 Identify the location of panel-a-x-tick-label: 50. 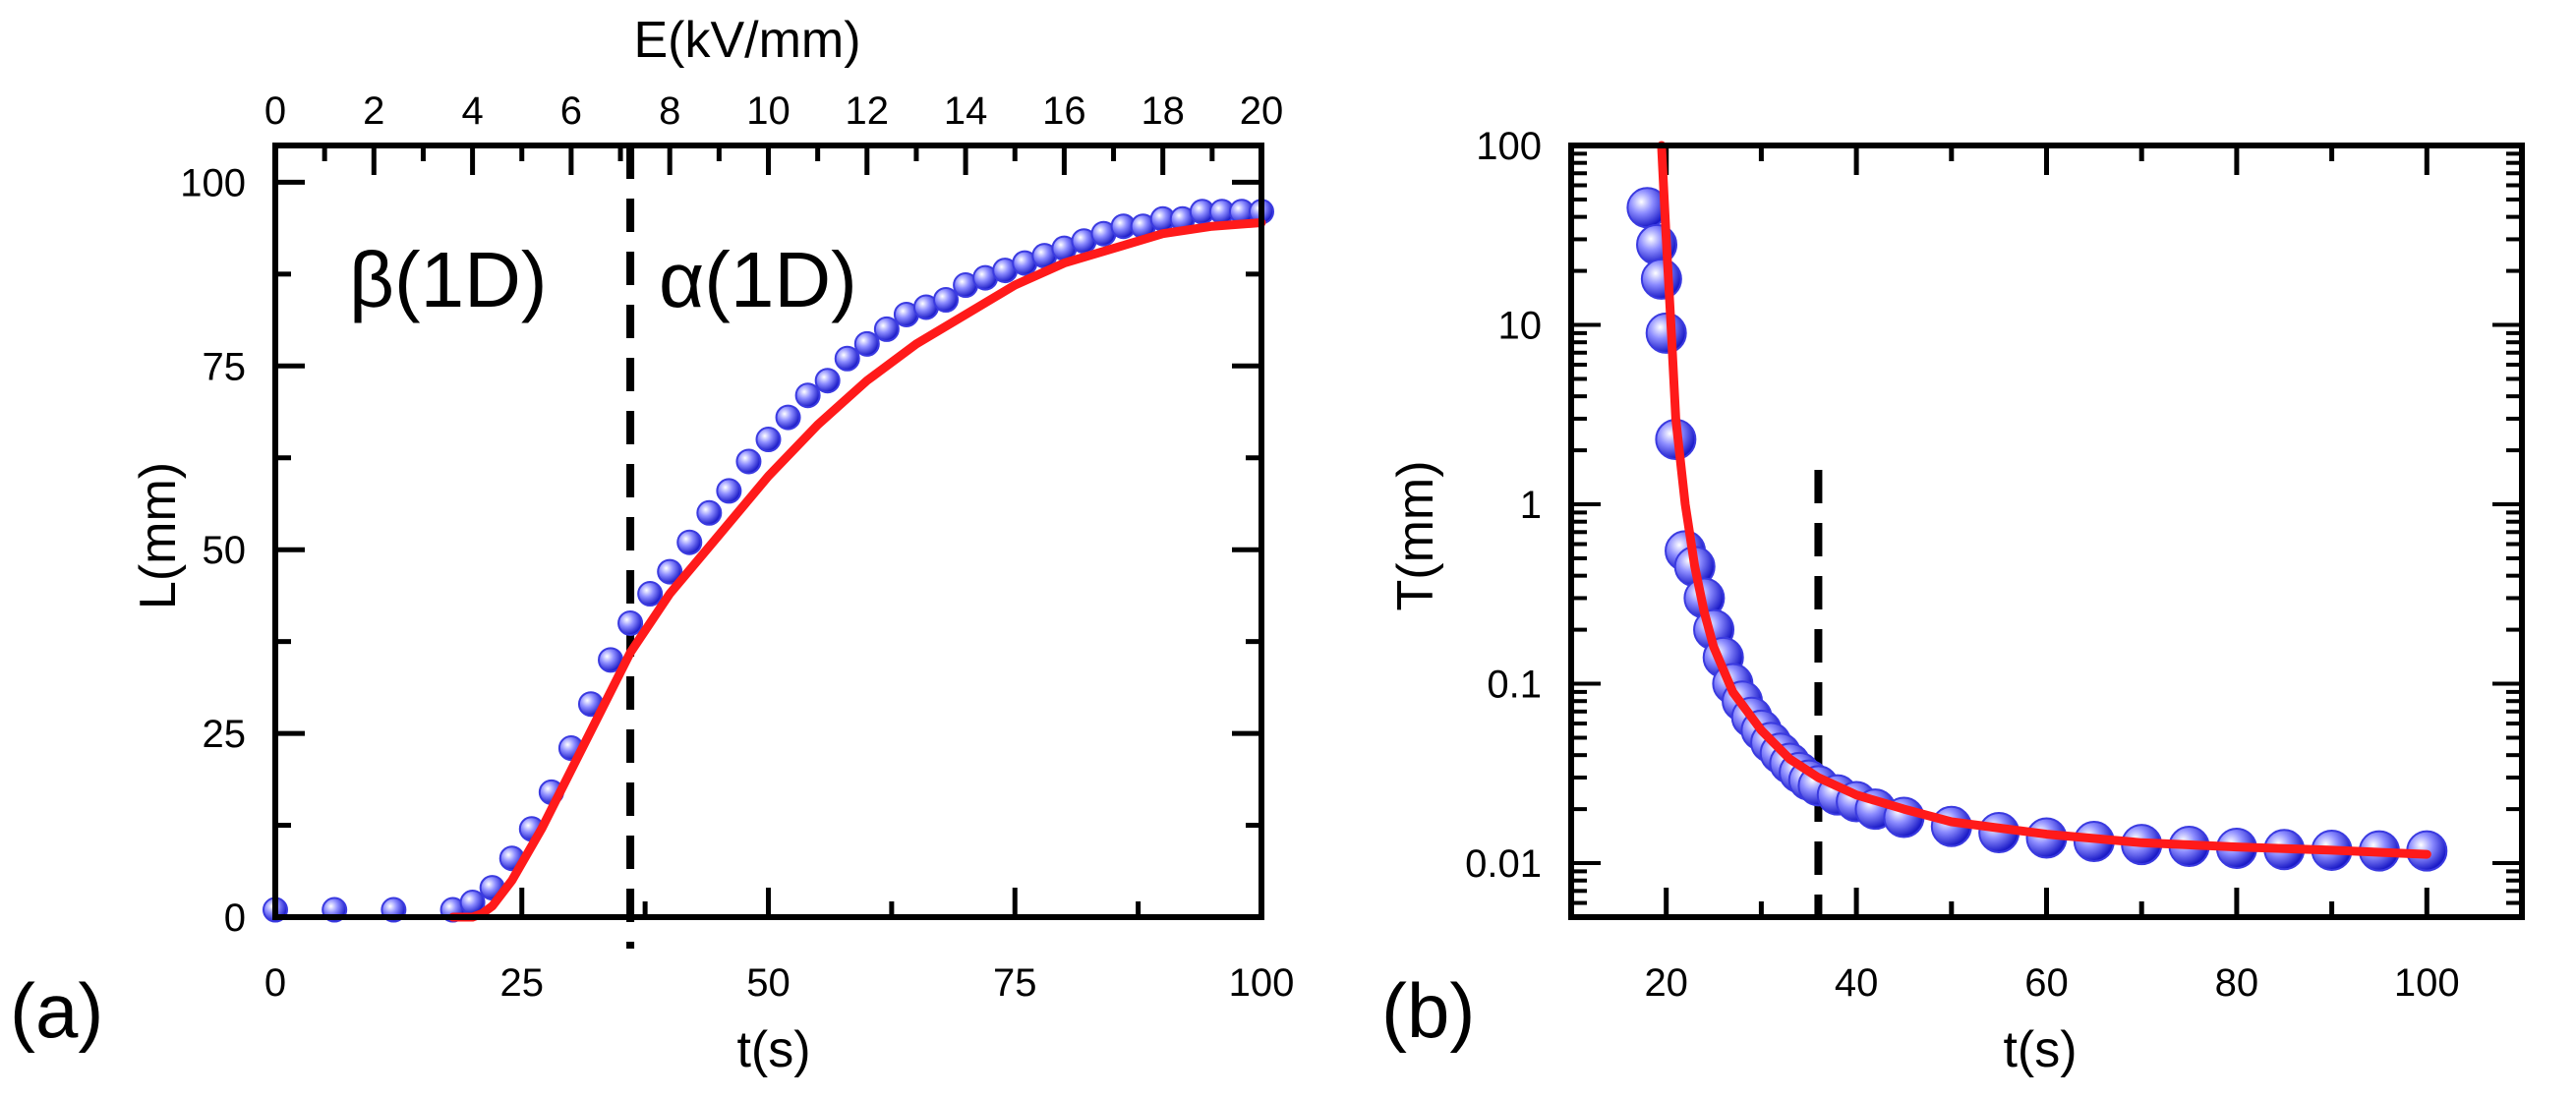
(768, 983).